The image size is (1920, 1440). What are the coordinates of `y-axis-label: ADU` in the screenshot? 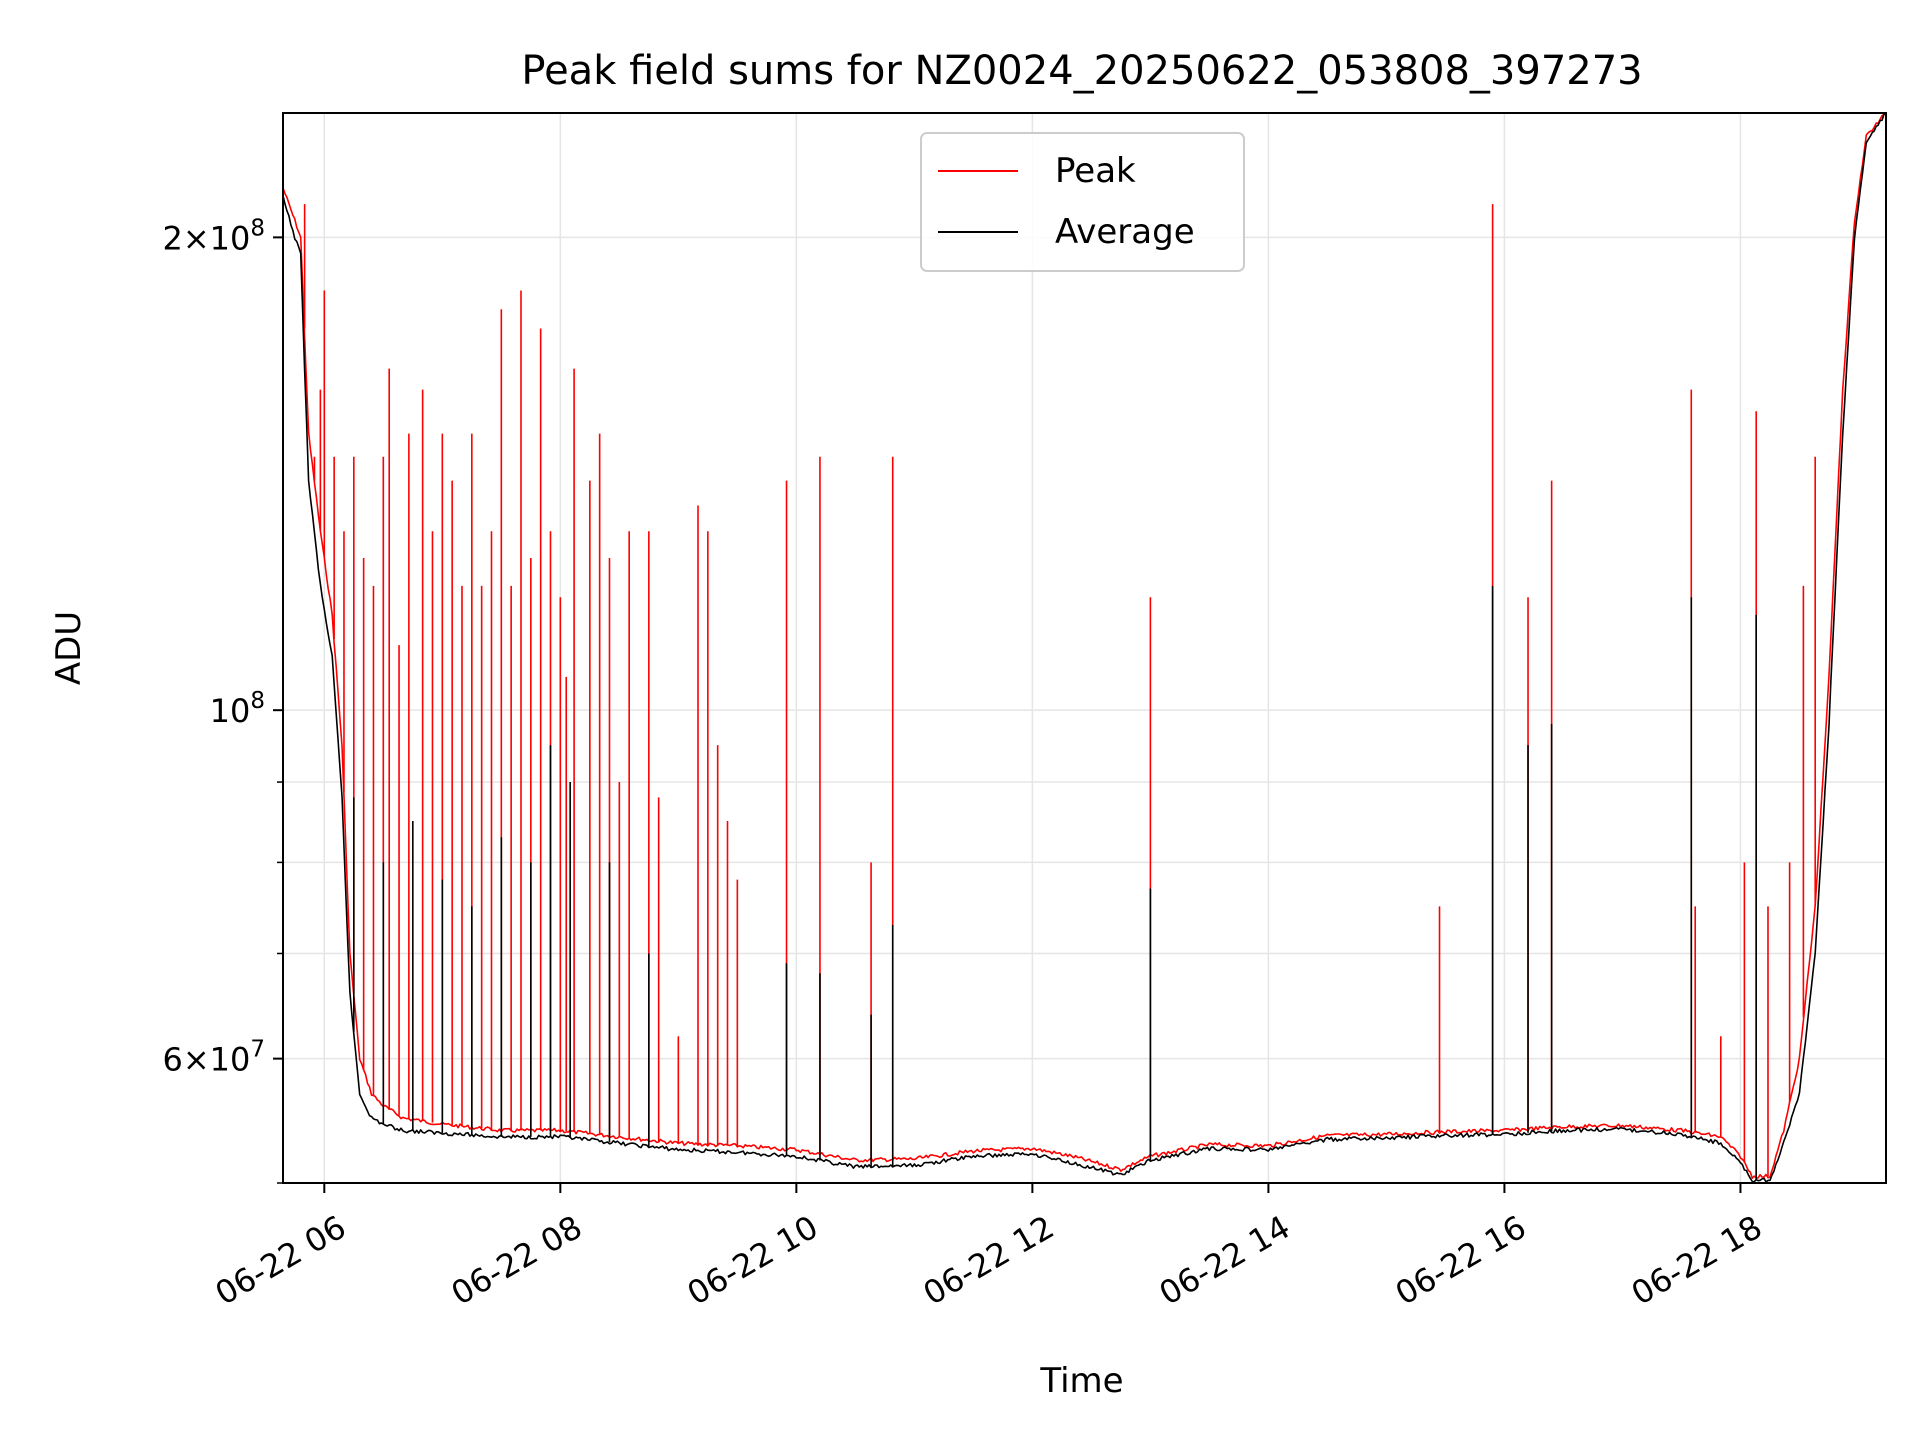 It's located at (69, 648).